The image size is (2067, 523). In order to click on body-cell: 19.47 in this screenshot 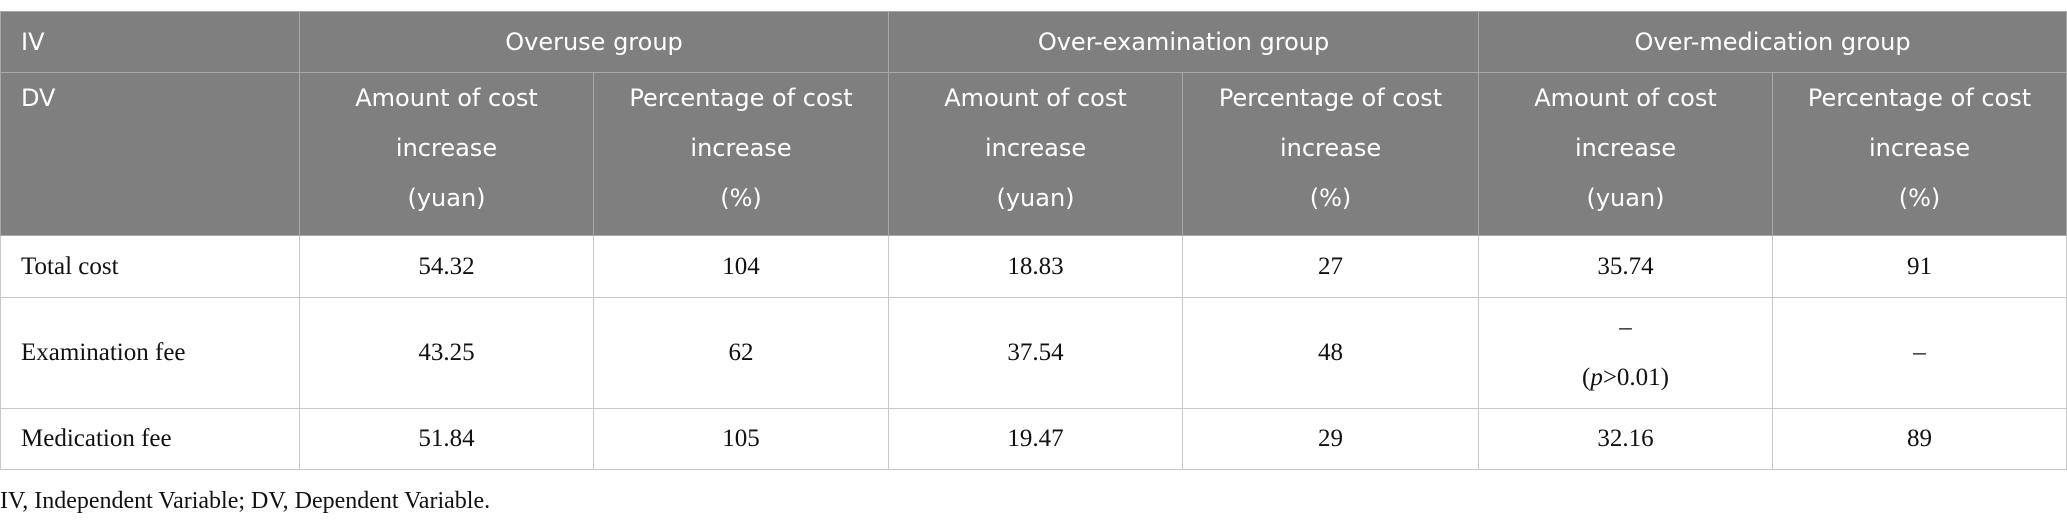, I will do `click(1036, 439)`.